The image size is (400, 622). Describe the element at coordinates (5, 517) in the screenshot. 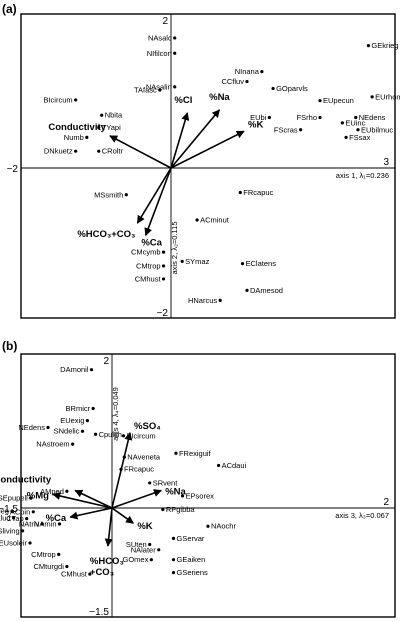

I see `site-label: EUpalud` at that location.